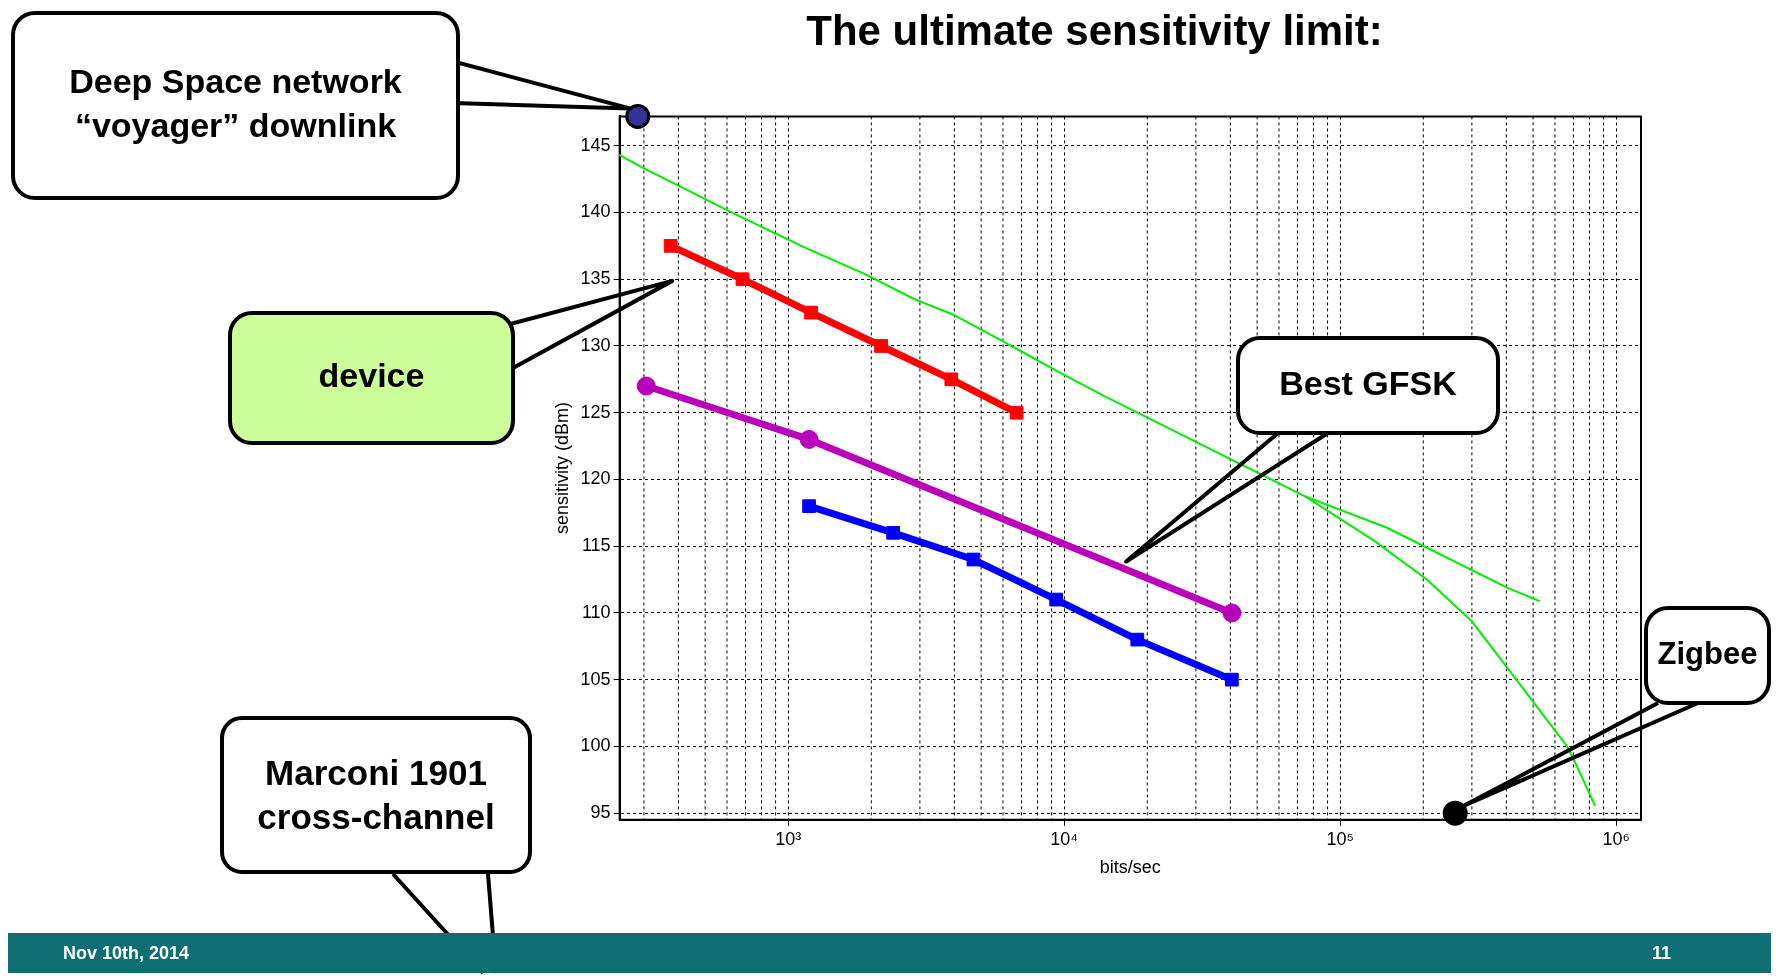  I want to click on text: Marconi 1901 cross-channel, so click(376, 795).